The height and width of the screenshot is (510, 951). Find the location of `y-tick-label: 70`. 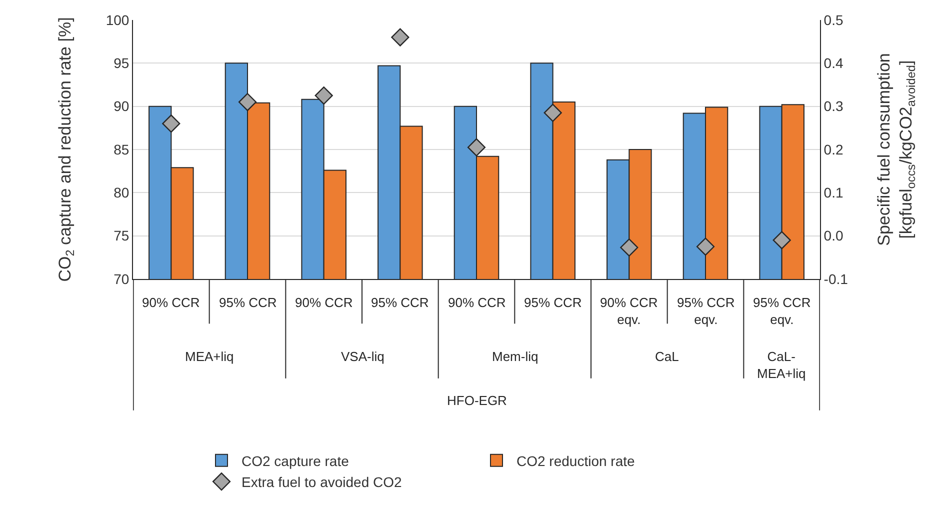

y-tick-label: 70 is located at coordinates (122, 278).